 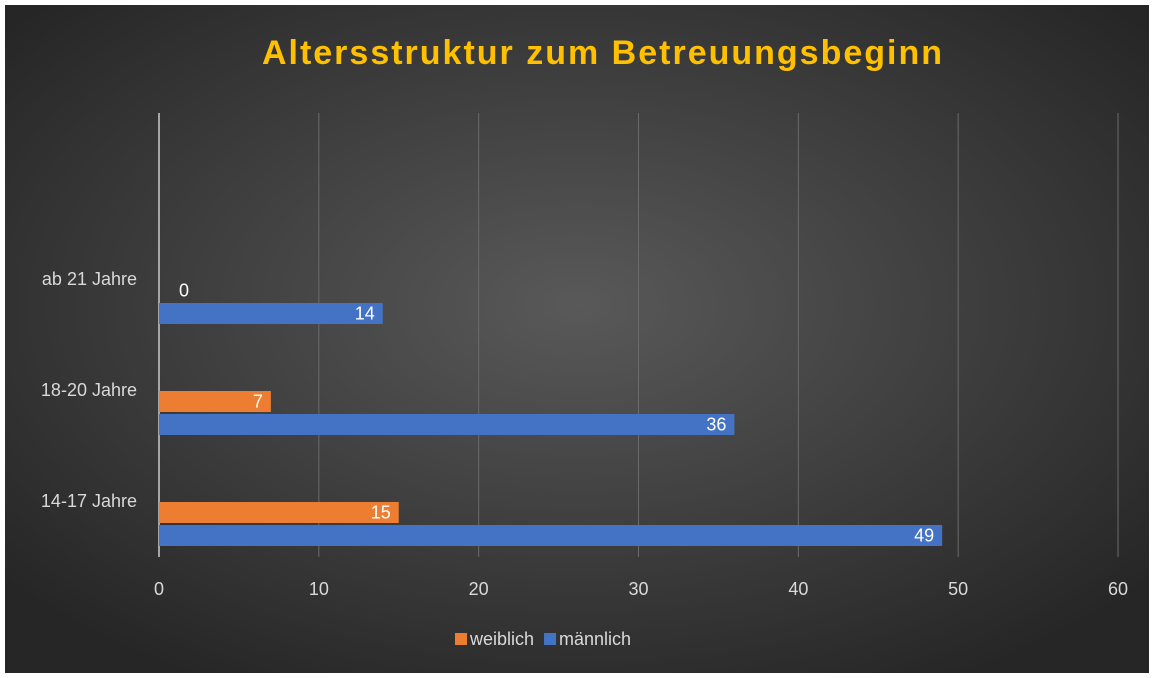 I want to click on value-label: 15, so click(x=381, y=512).